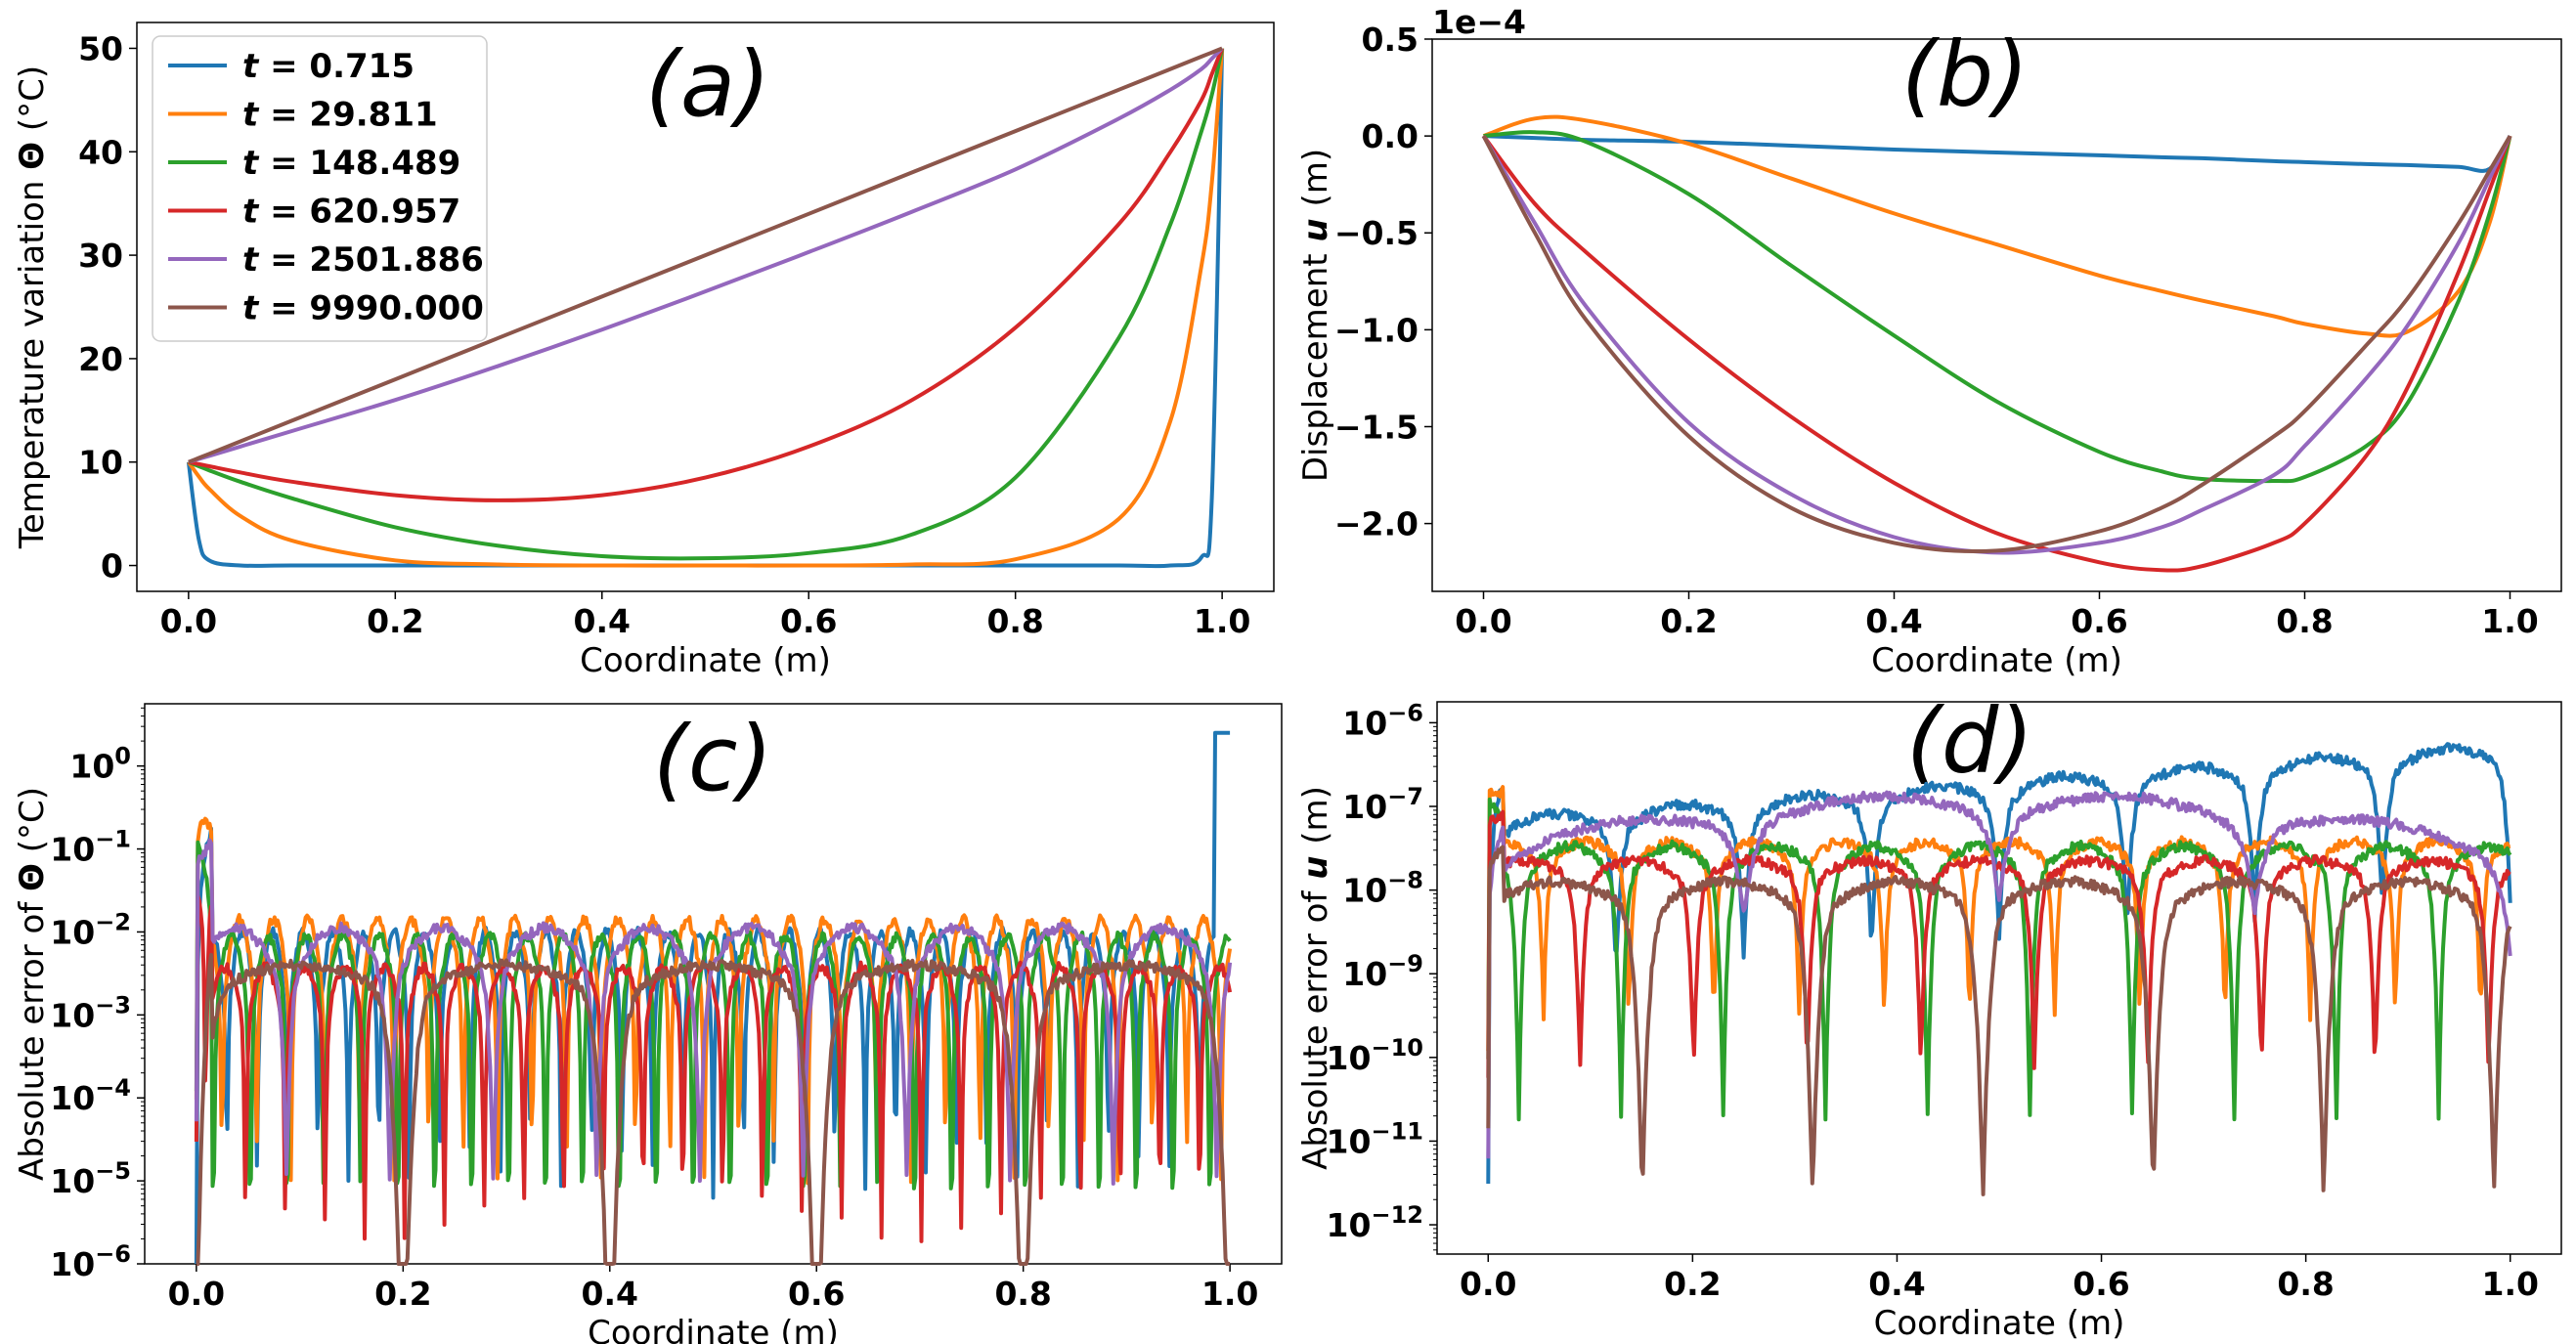  I want to click on legend-label: t = 148.489, so click(351, 163).